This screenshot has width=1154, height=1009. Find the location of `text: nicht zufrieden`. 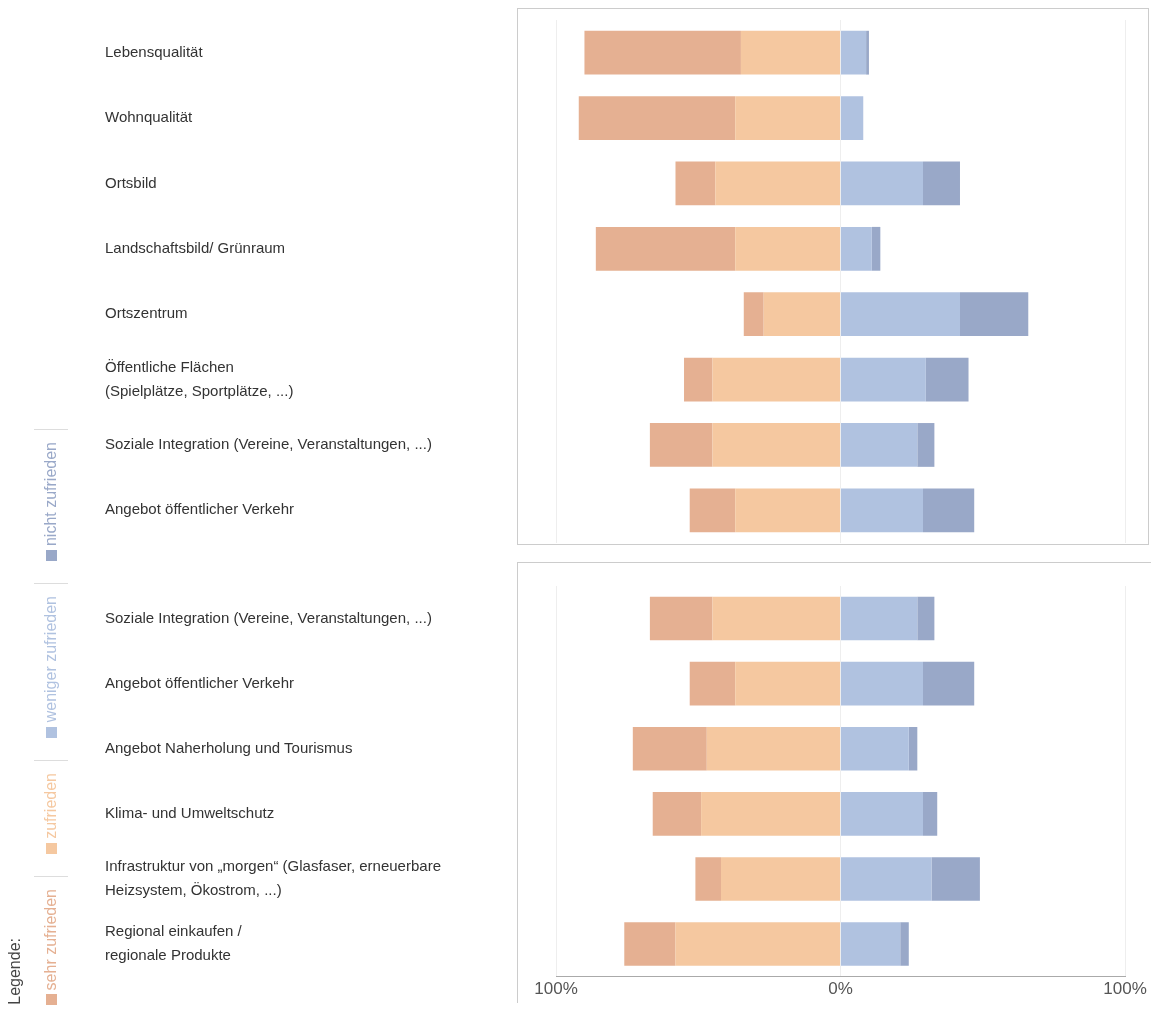

text: nicht zufrieden is located at coordinates (51, 494).